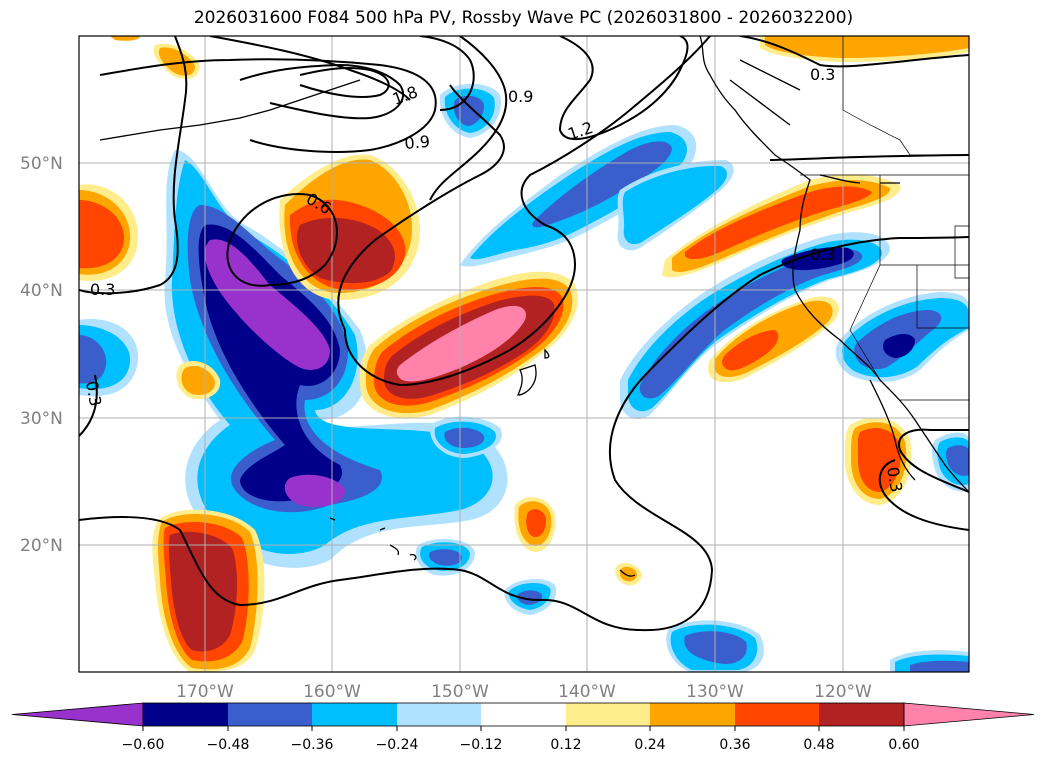 The image size is (1047, 765). I want to click on colorbar-tick-label: 0.60, so click(903, 745).